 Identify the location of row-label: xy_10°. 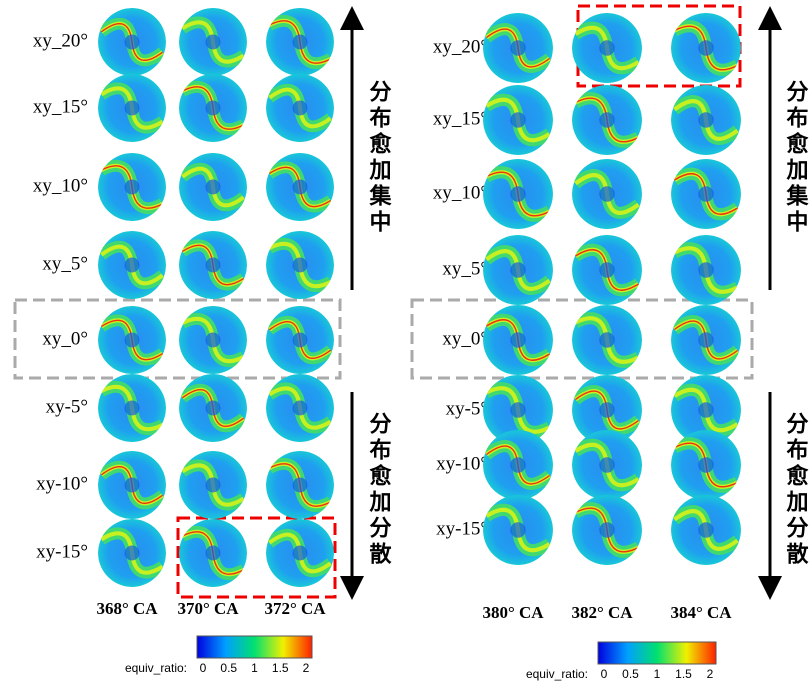
(60, 185).